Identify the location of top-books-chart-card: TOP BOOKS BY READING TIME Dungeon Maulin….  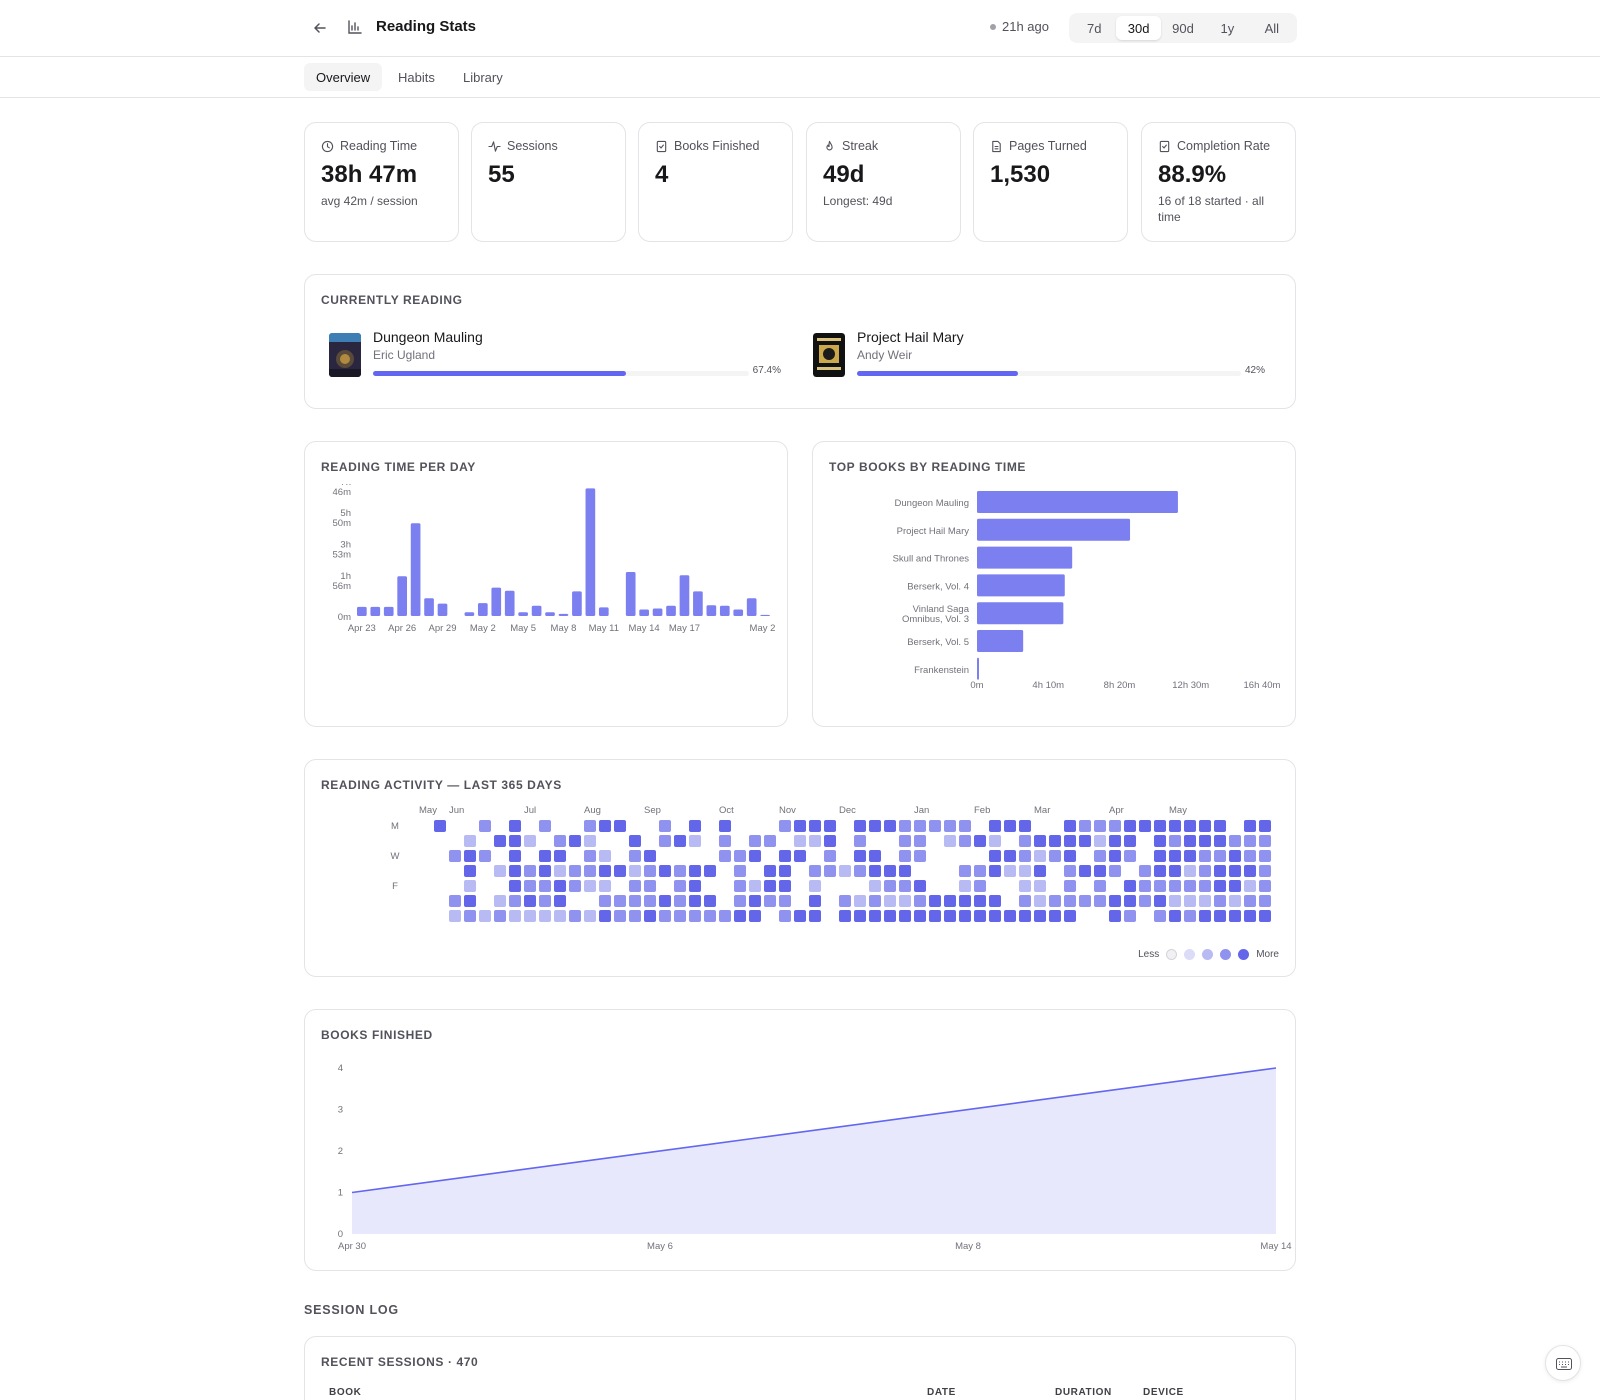
(1054, 584).